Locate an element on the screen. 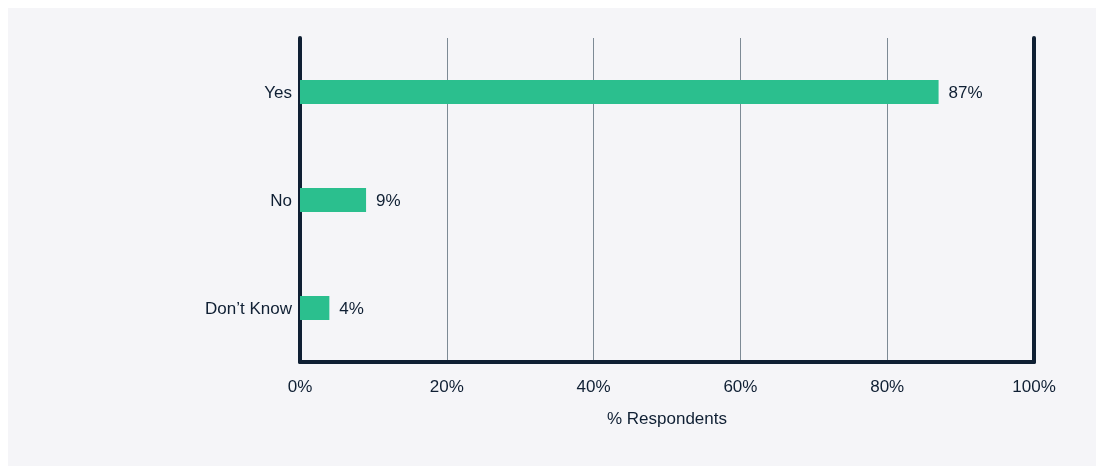 Image resolution: width=1104 pixels, height=474 pixels. x-axis-title: % Respondents is located at coordinates (667, 418).